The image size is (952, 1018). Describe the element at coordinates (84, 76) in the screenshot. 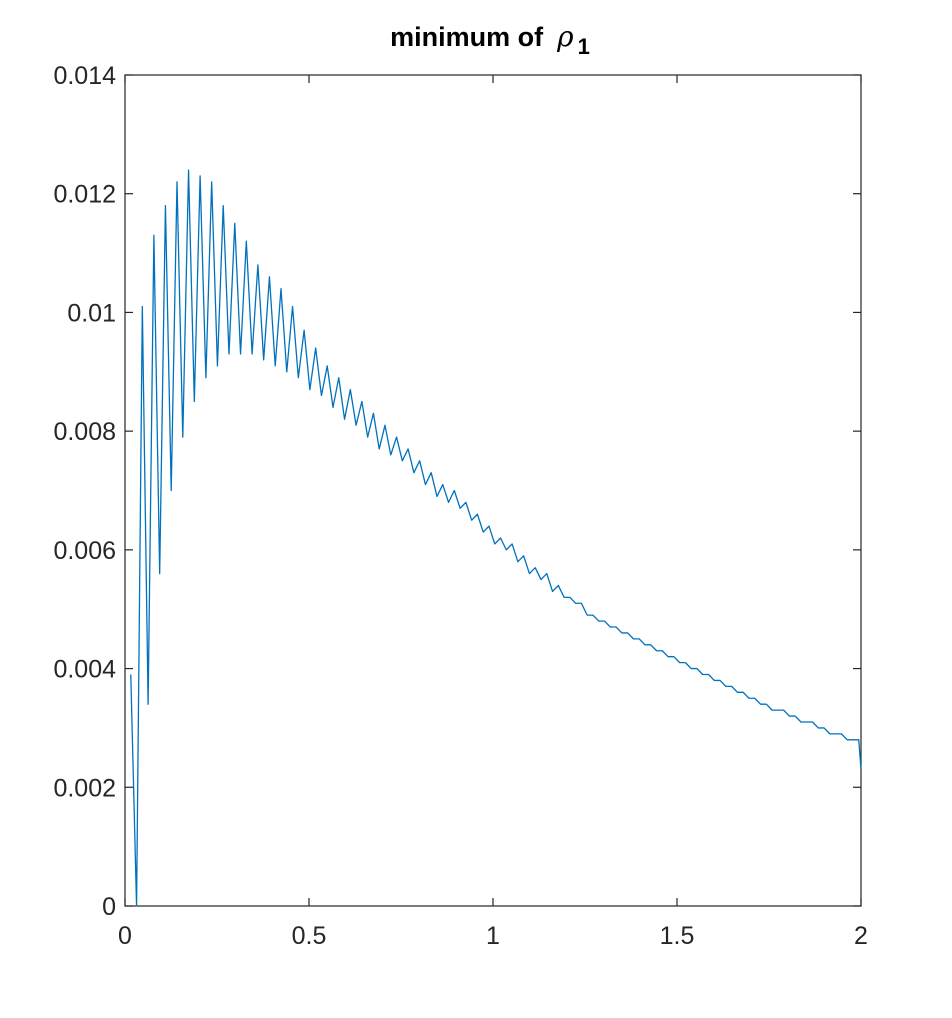

I see `y-tick-label: 0.014` at that location.